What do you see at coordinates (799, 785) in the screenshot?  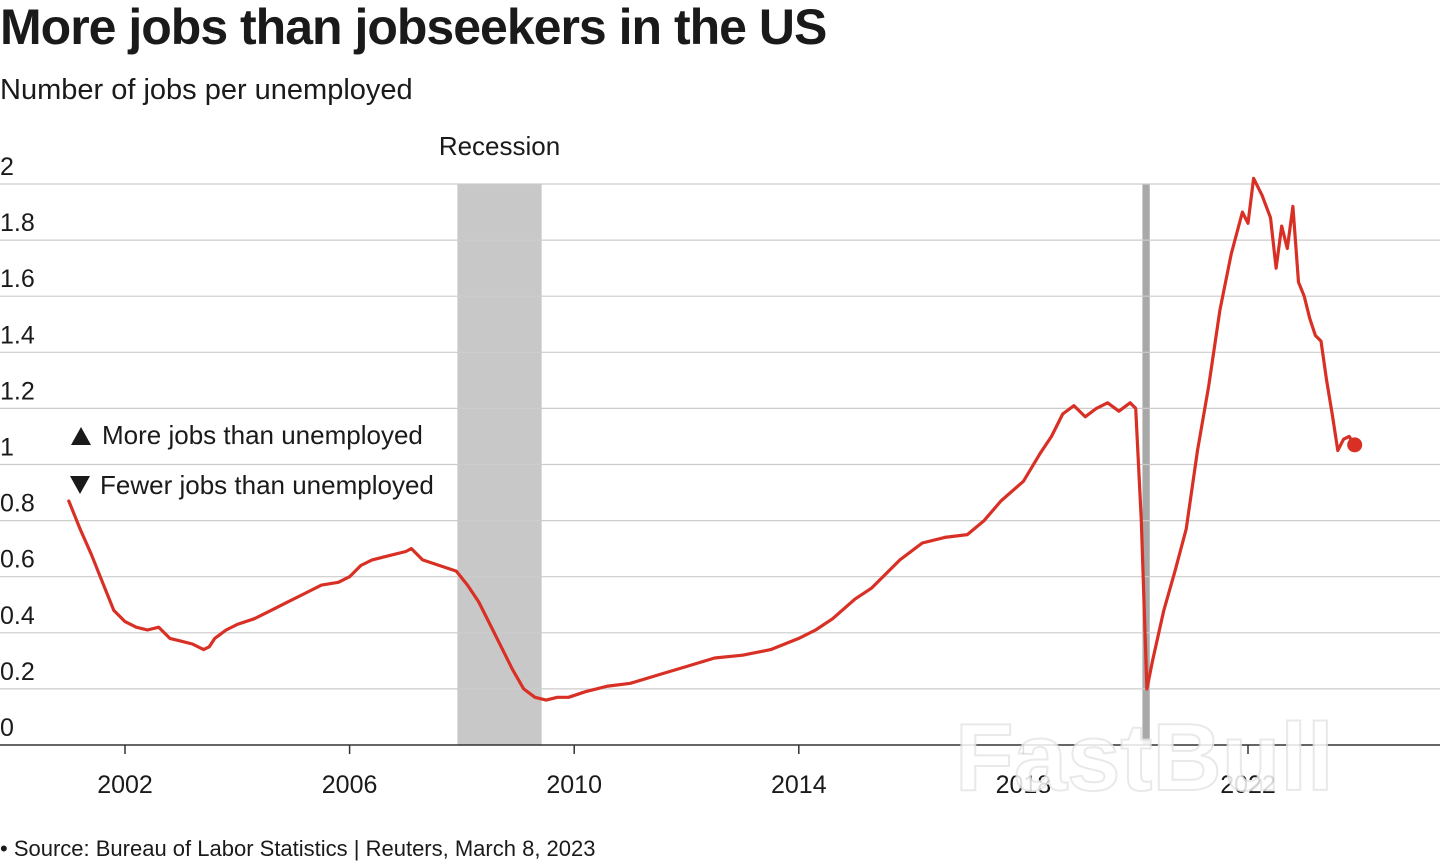 I see `x-tick-label: 2014` at bounding box center [799, 785].